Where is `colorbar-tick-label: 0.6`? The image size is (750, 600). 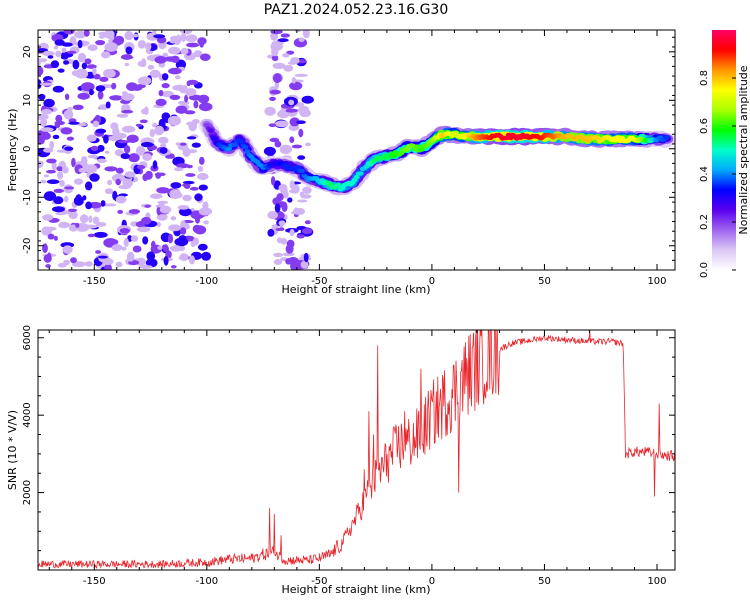 colorbar-tick-label: 0.6 is located at coordinates (704, 126).